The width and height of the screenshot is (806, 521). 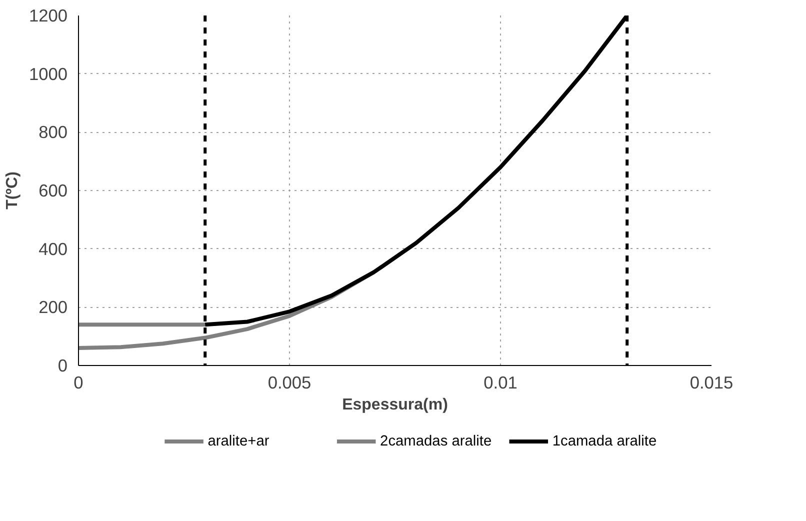 What do you see at coordinates (501, 382) in the screenshot?
I see `x-tick-label: 0.01` at bounding box center [501, 382].